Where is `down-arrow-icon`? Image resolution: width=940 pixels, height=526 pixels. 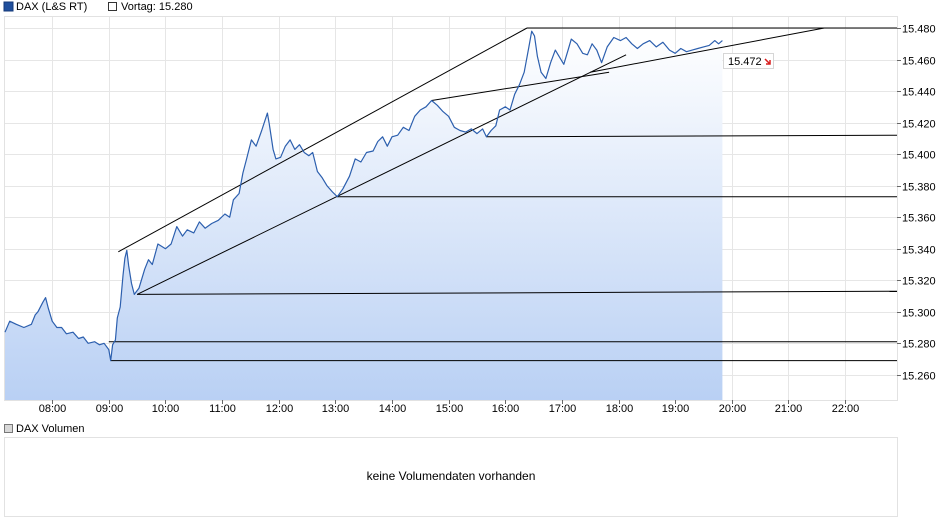 down-arrow-icon is located at coordinates (767, 61).